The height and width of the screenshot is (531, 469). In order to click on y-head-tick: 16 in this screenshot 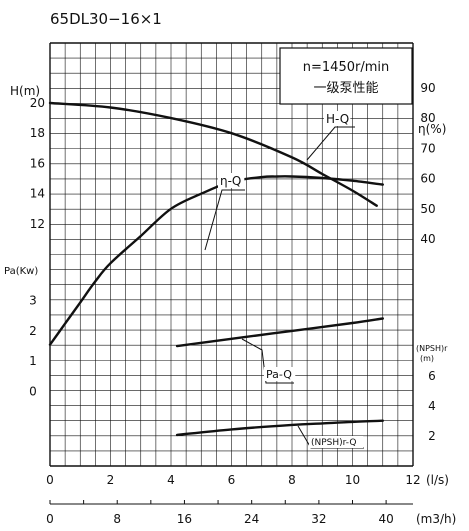, I will do `click(37, 163)`.